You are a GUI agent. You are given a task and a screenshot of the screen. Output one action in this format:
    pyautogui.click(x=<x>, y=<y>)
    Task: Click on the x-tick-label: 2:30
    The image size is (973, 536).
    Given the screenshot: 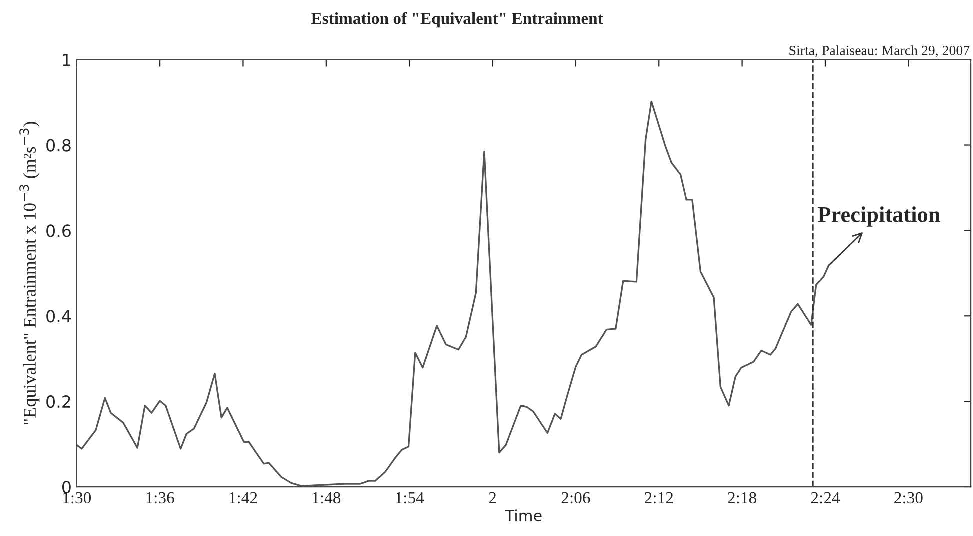 What is the action you would take?
    pyautogui.click(x=908, y=498)
    